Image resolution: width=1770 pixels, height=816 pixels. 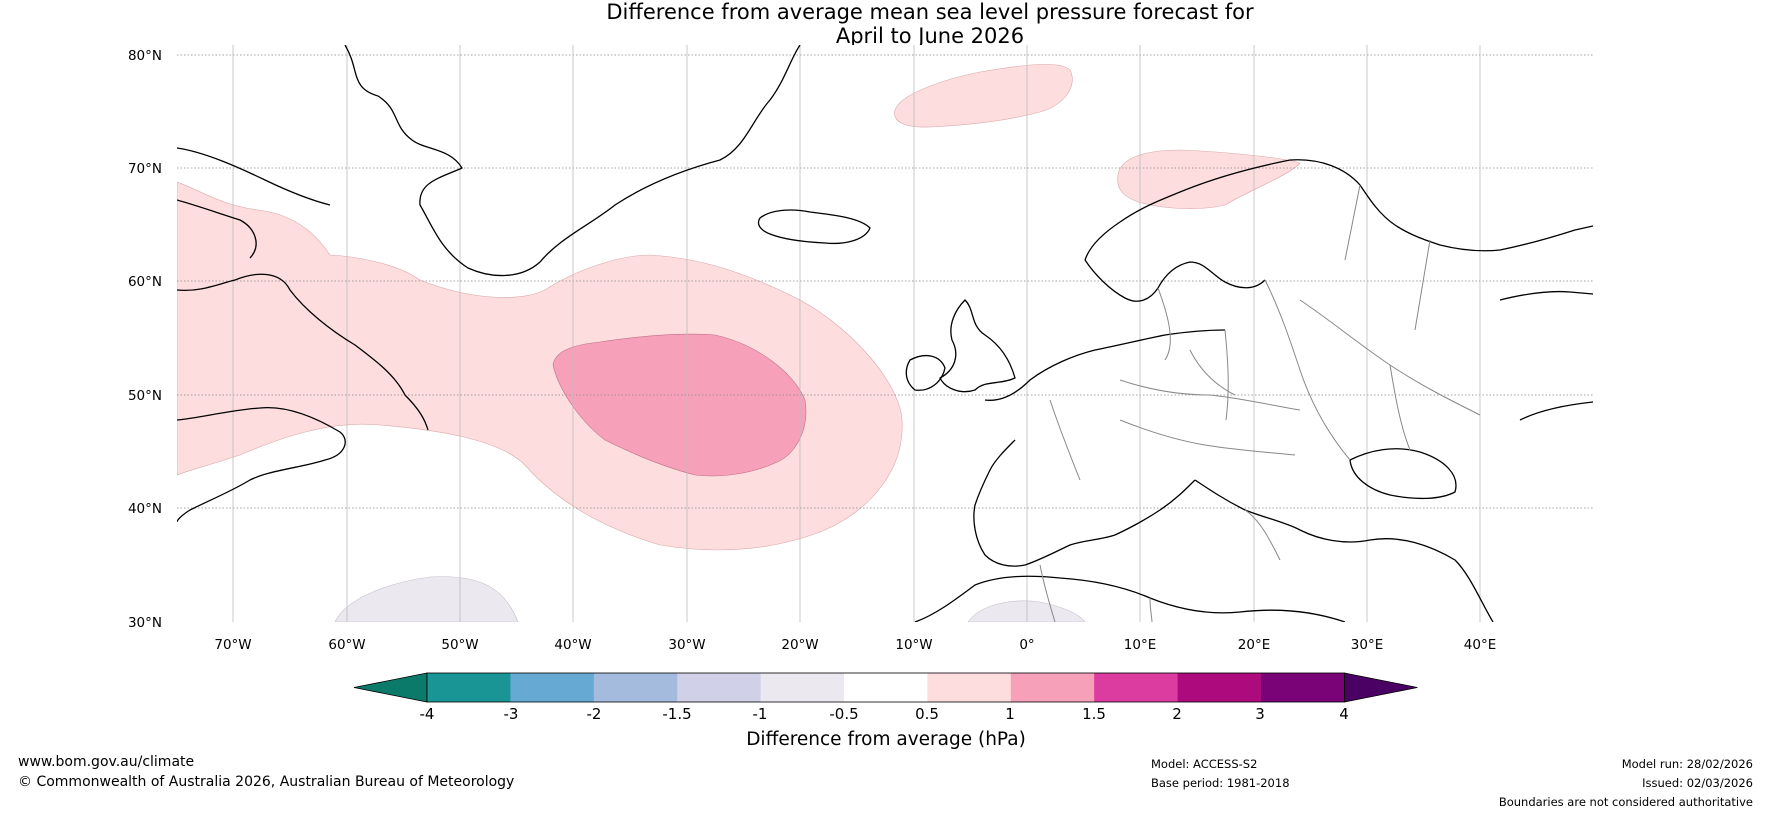 I want to click on lat-label-80n: 80°N, so click(x=145, y=56).